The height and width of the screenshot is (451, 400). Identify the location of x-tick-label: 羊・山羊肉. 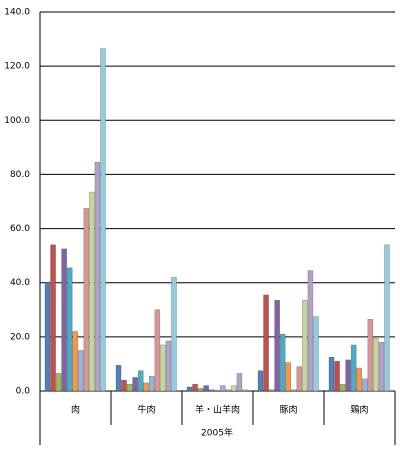
(217, 410).